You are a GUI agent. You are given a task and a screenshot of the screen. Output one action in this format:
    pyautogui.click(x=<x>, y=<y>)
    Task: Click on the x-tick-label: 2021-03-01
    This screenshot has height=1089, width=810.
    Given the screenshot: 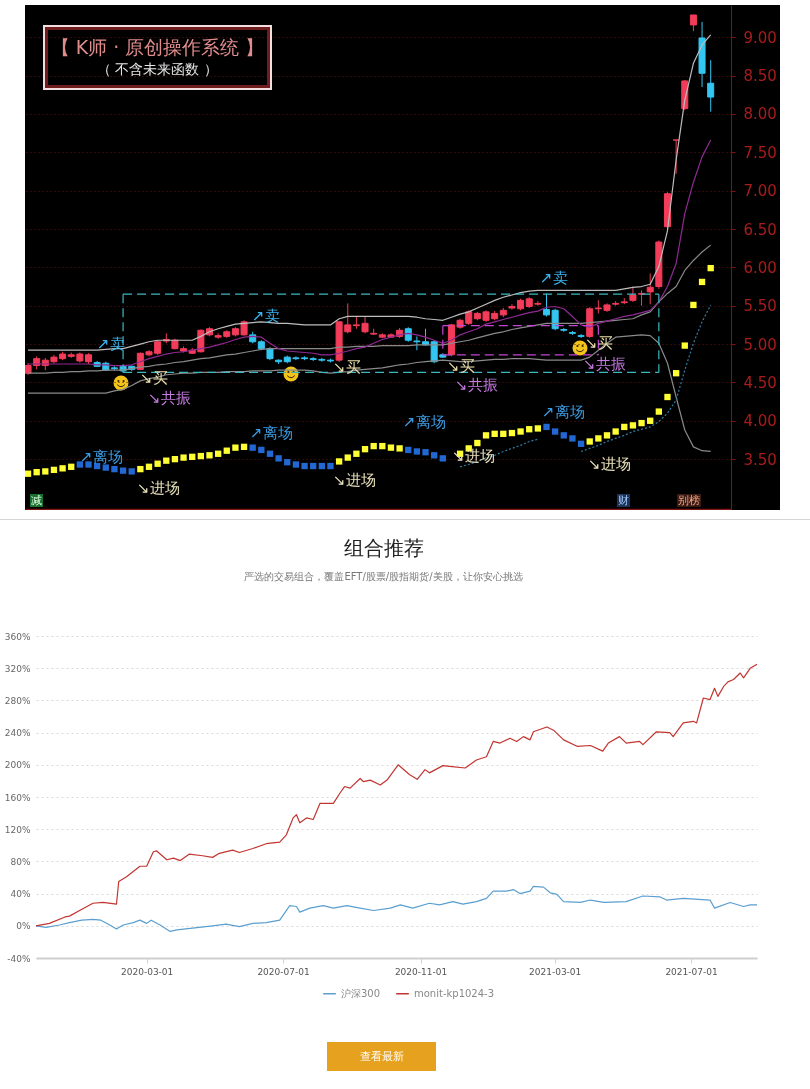 What is the action you would take?
    pyautogui.click(x=555, y=971)
    